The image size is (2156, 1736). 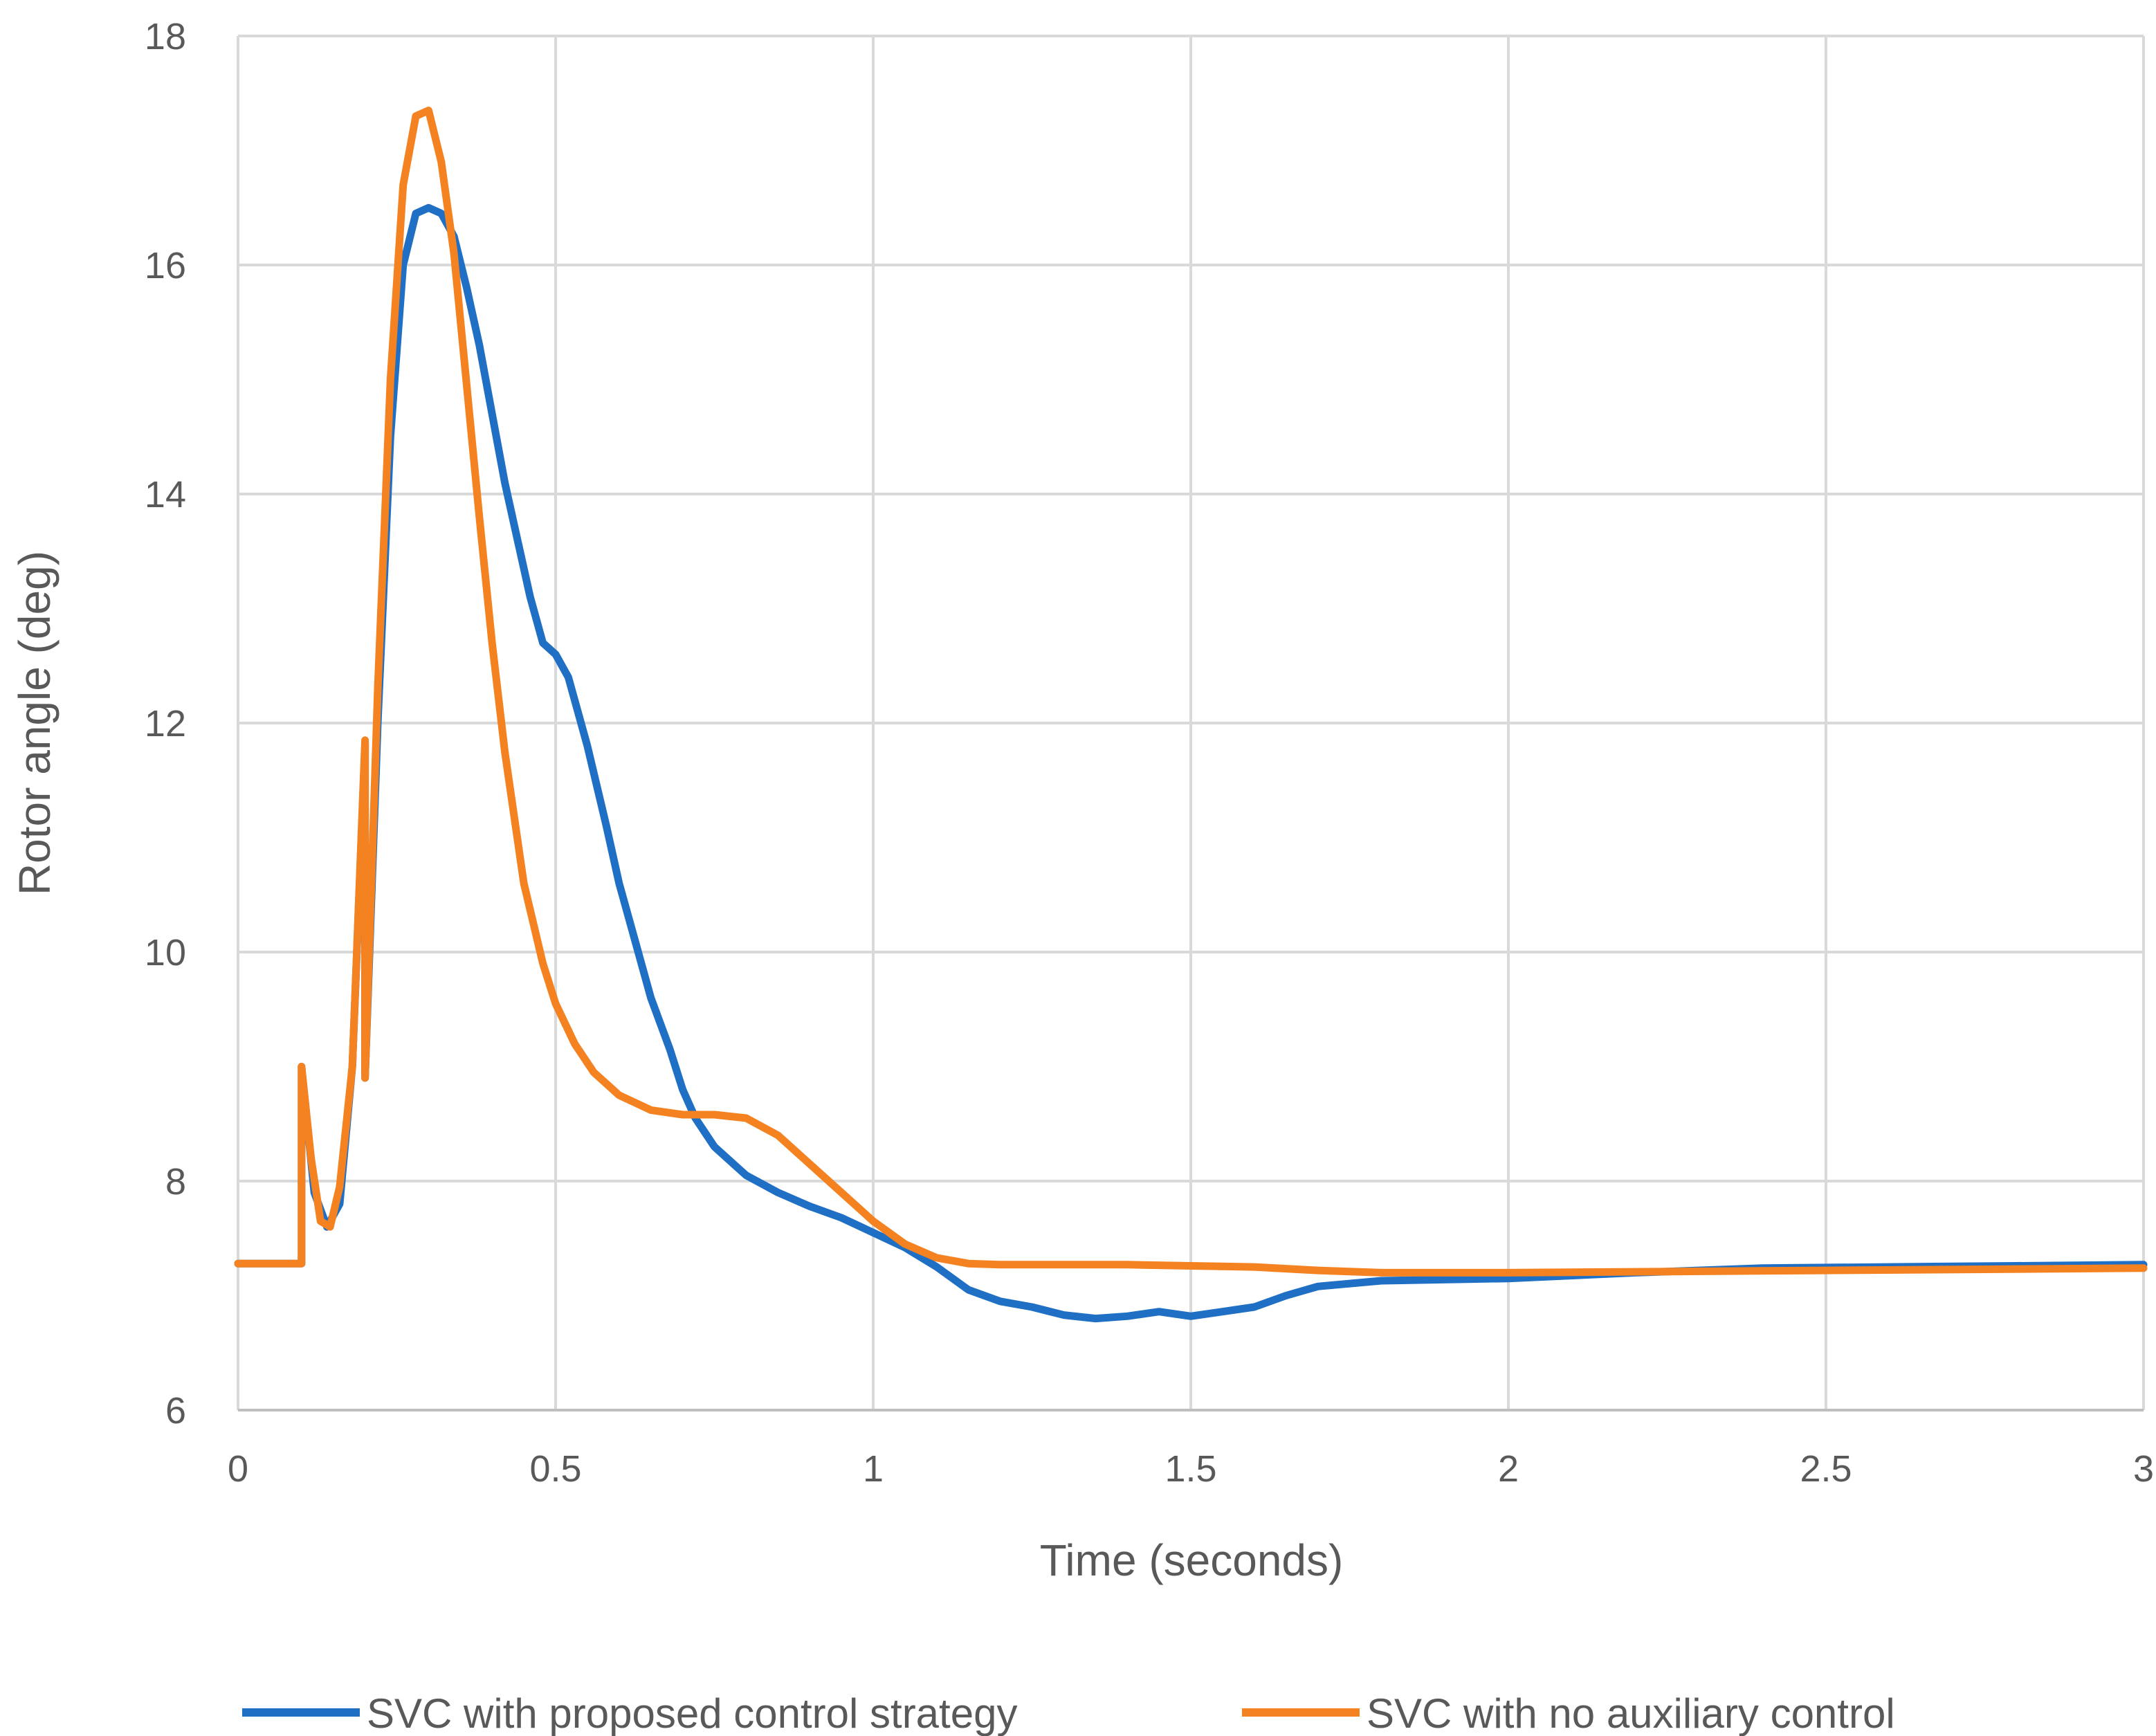 I want to click on x-tick-label: 0.5, so click(x=555, y=1469).